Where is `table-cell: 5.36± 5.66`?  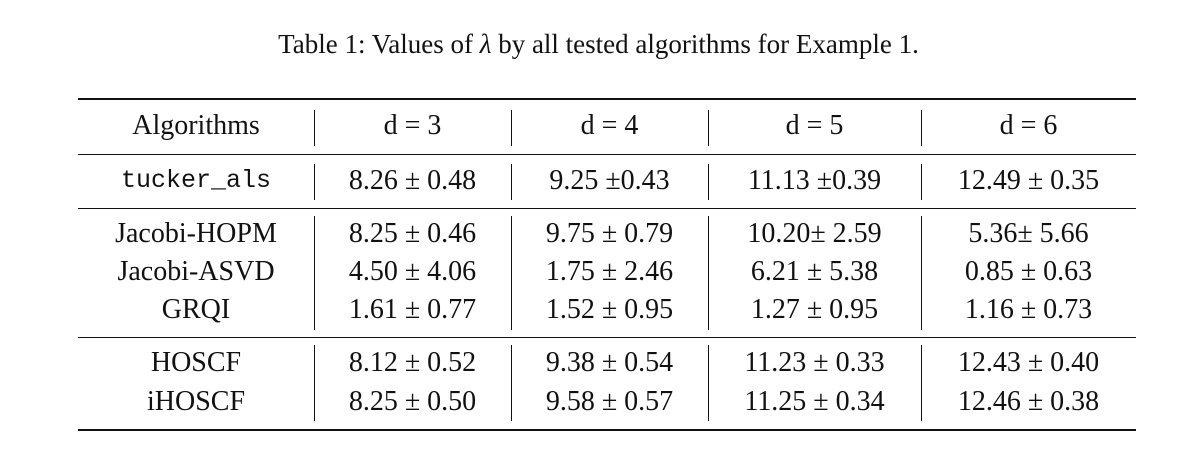
table-cell: 5.36± 5.66 is located at coordinates (1028, 233).